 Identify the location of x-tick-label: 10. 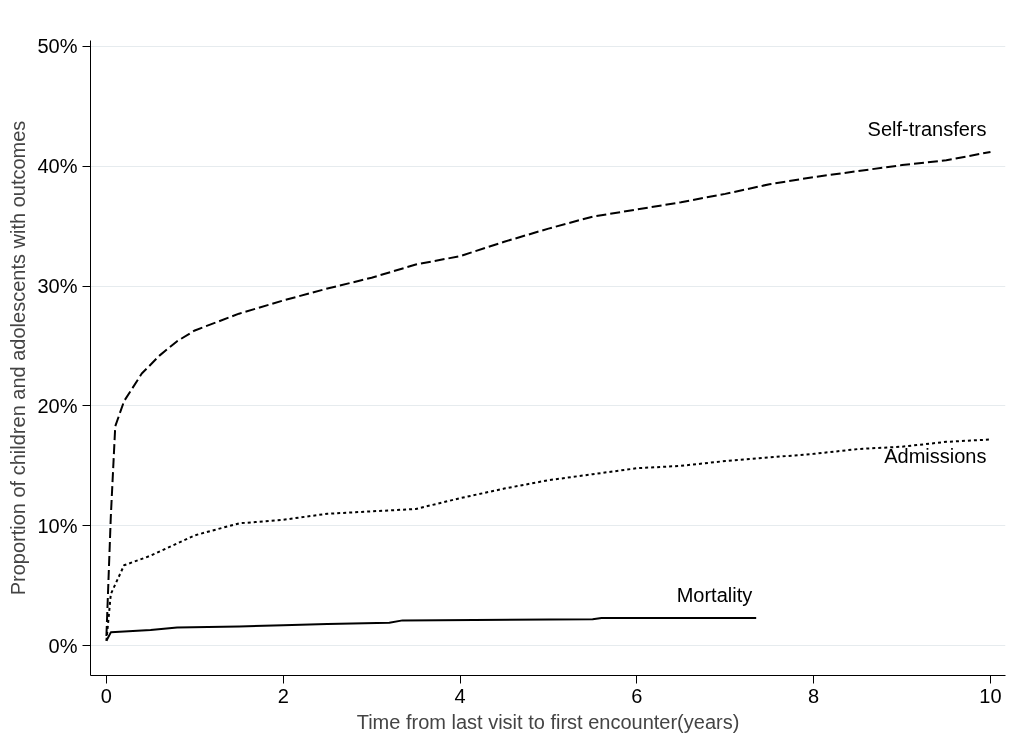
(990, 695).